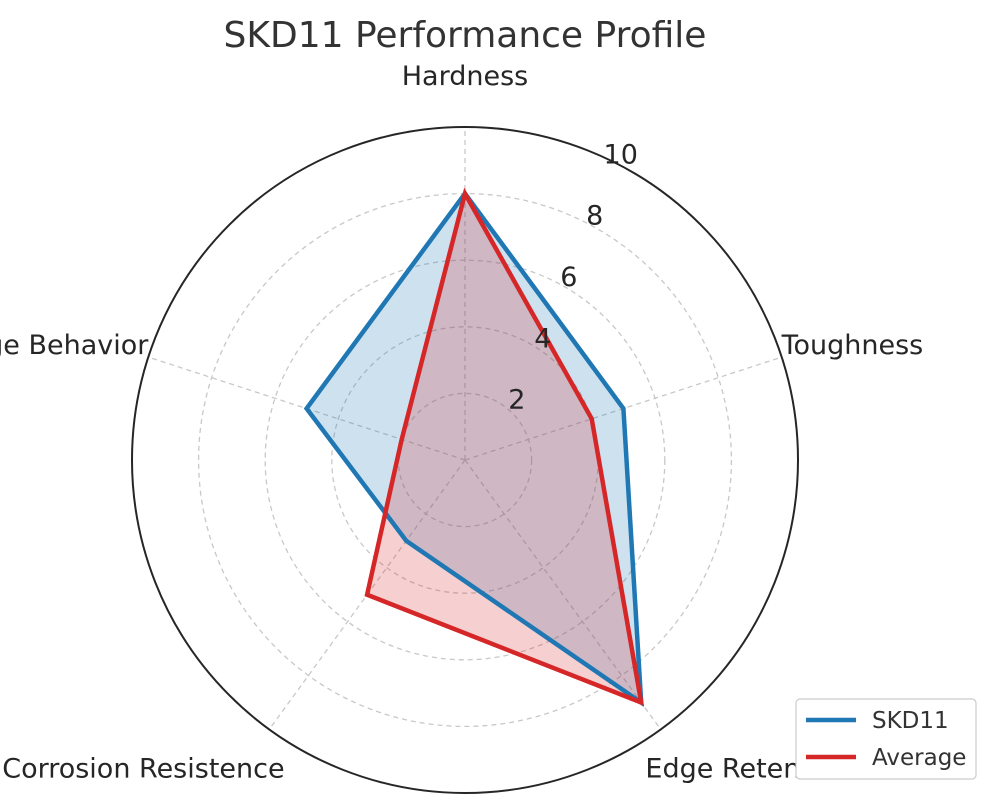  I want to click on r-tick-label-4: 4, so click(542, 338).